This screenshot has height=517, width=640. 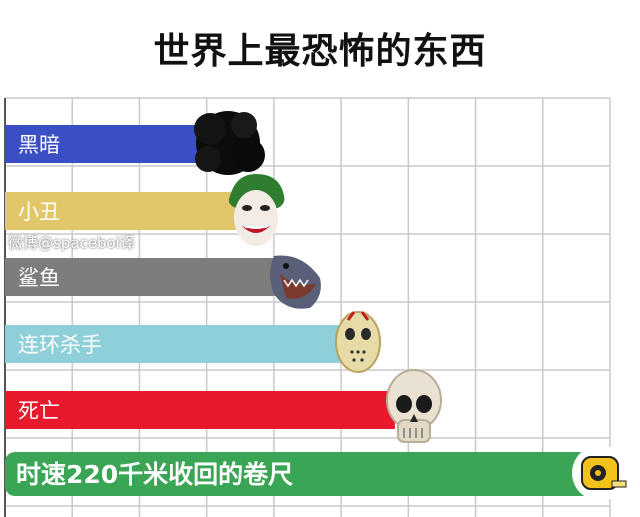 I want to click on black-smoke-icon, so click(x=229, y=143).